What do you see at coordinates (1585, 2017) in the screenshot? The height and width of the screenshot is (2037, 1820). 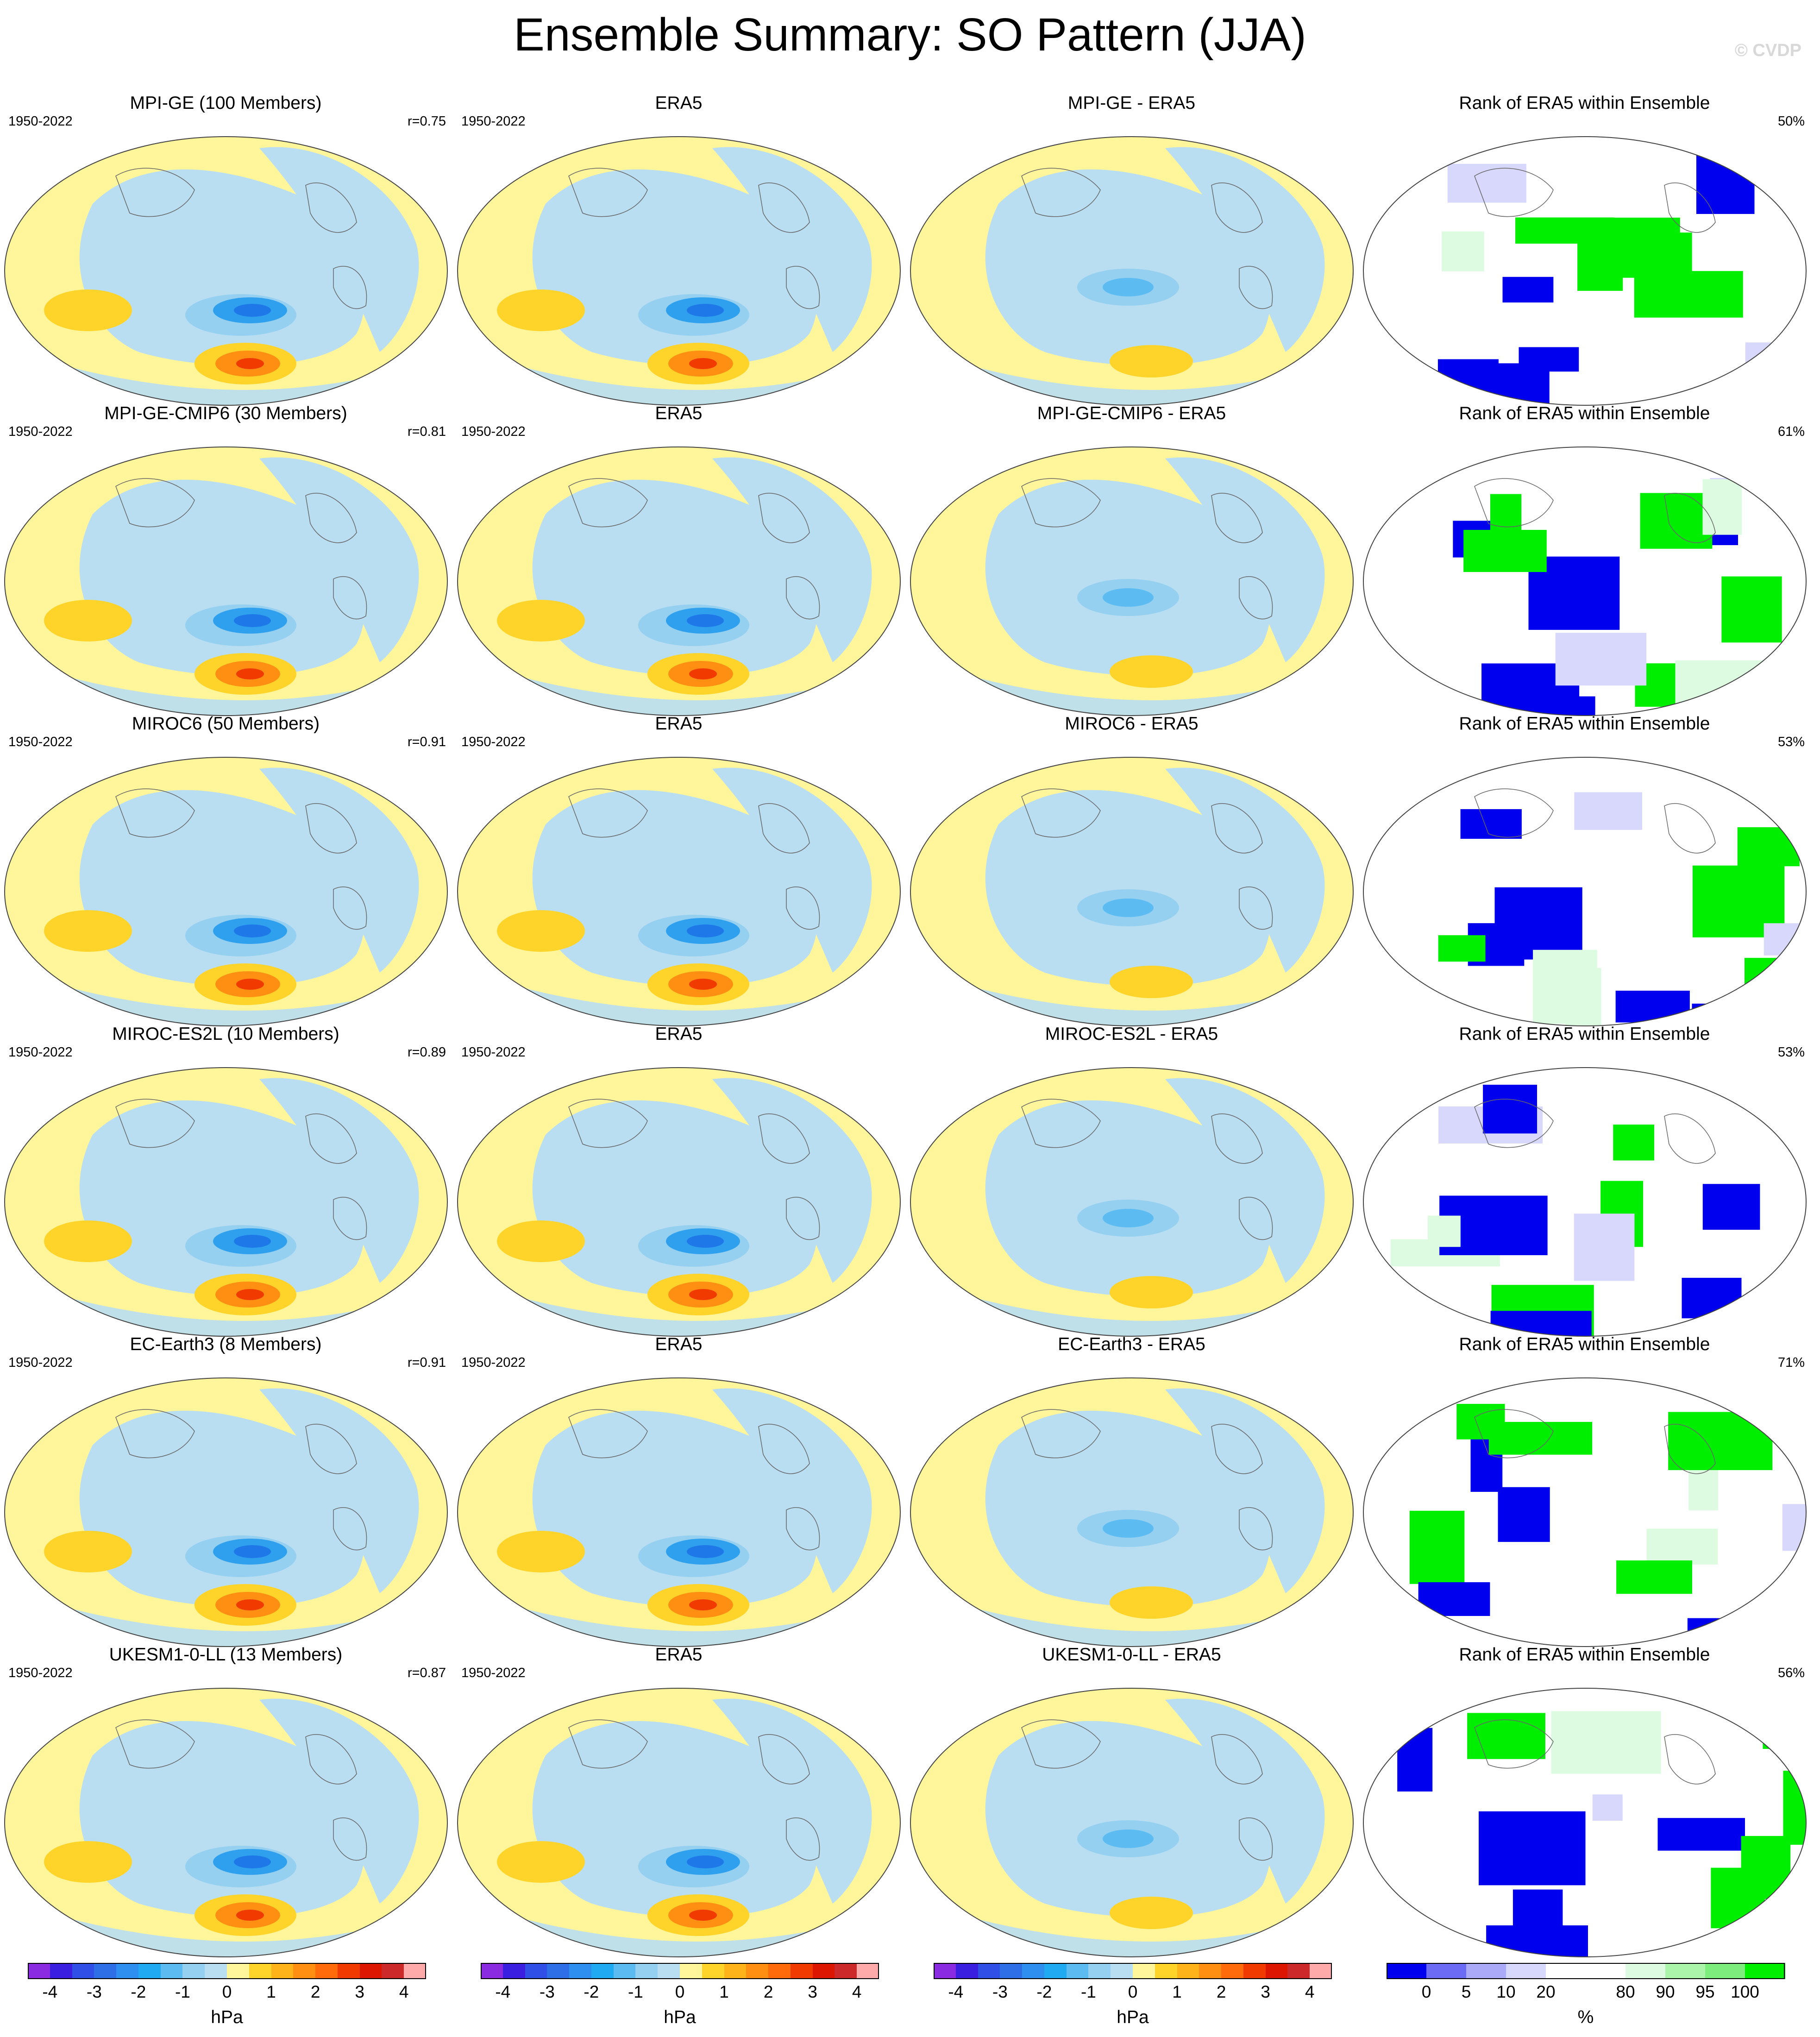 I see `colorbar-unit-label: %` at bounding box center [1585, 2017].